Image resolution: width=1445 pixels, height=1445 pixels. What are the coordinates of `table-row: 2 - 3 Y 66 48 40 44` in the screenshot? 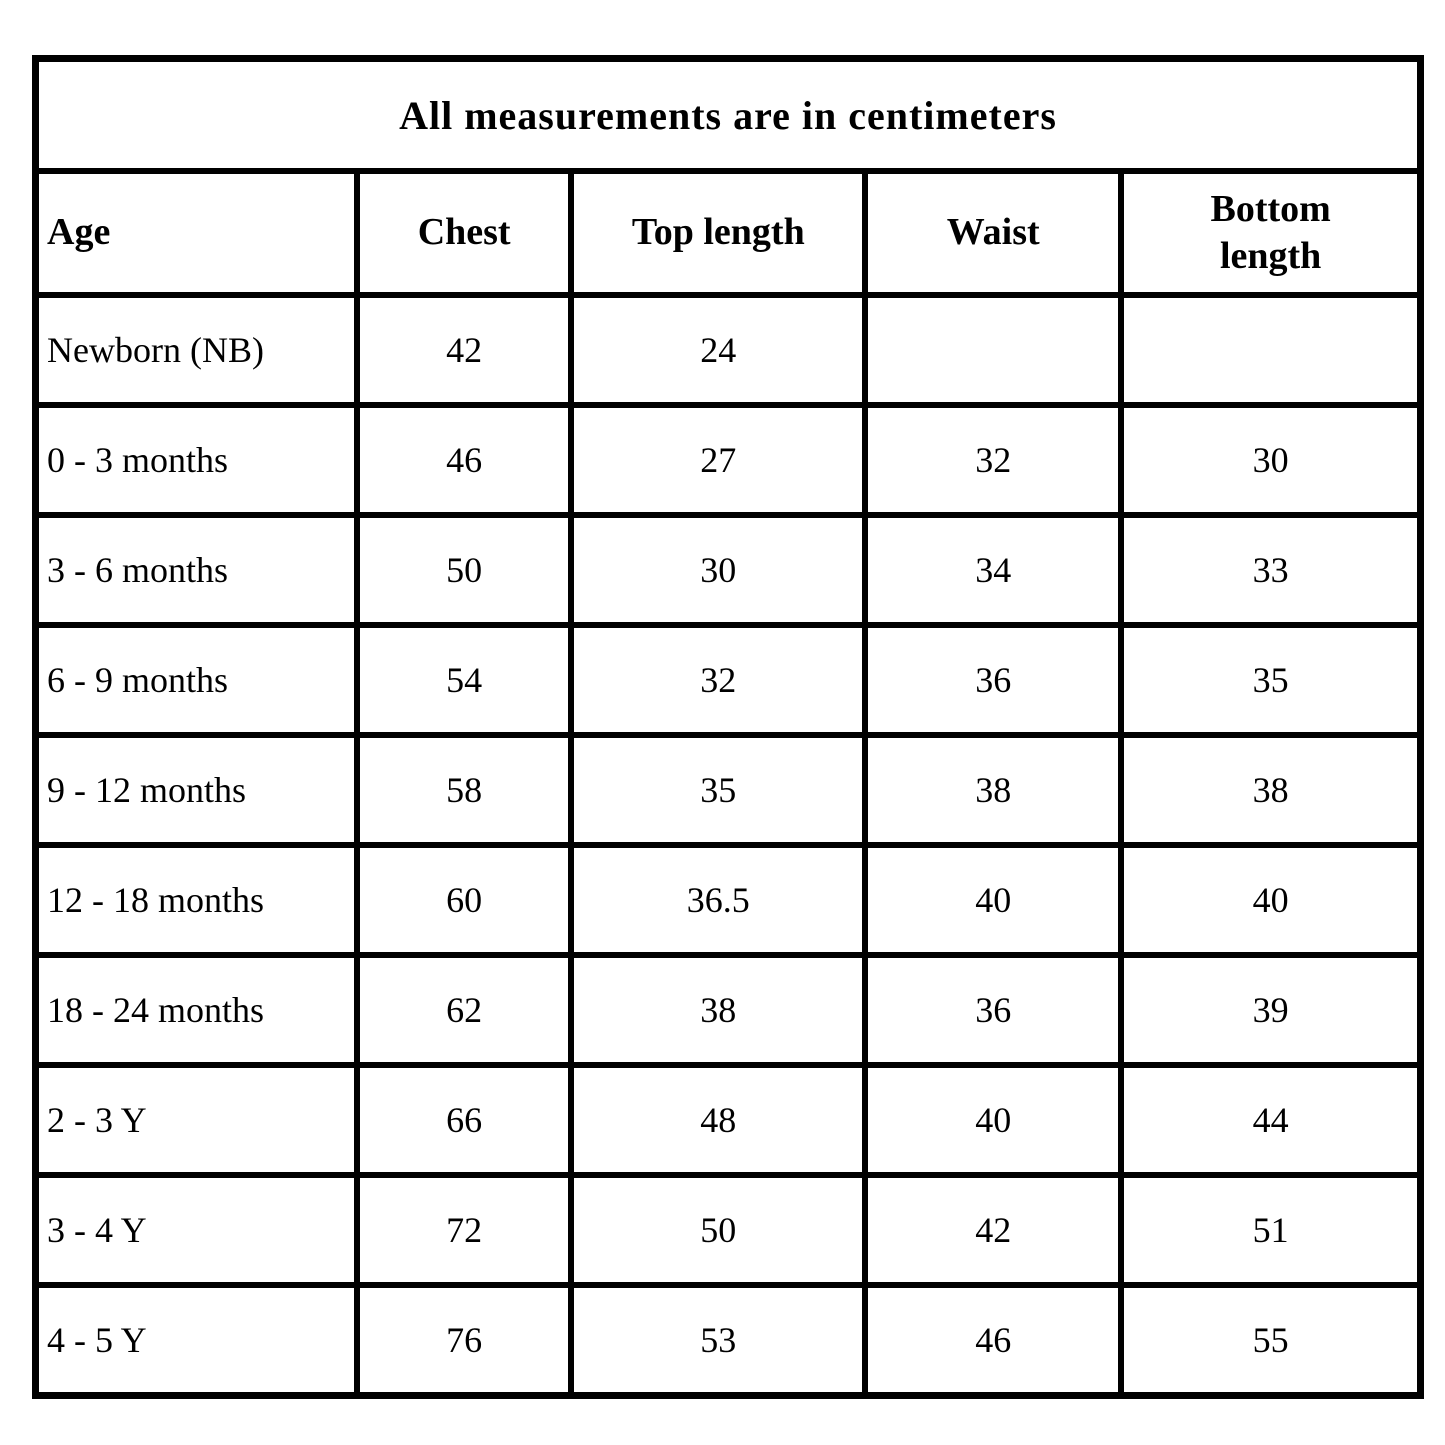 It's located at (728, 1120).